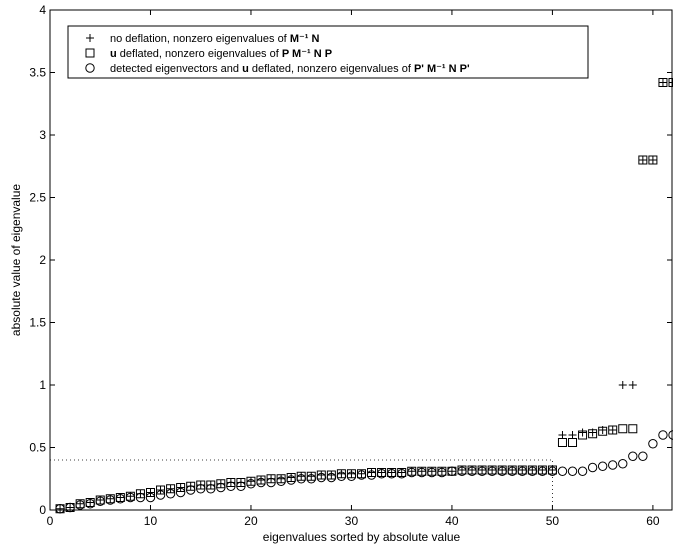 The width and height of the screenshot is (673, 548). I want to click on y-tick-label: 0.5, so click(37, 448).